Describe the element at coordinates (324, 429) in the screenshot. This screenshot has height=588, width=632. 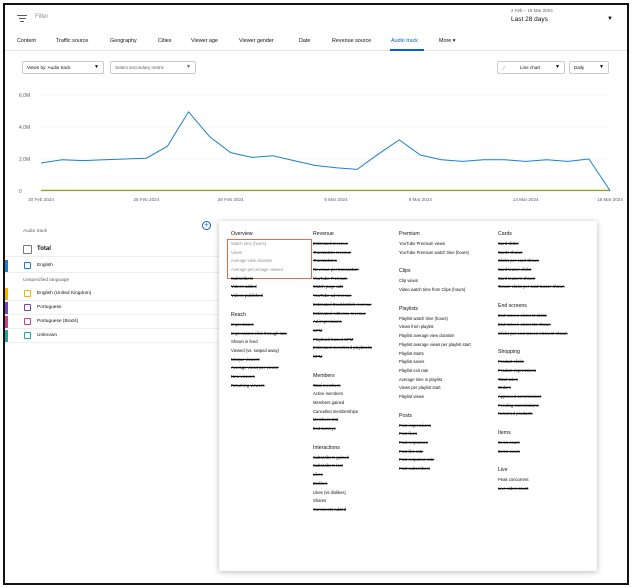
I see `metric-option: Exit surveys` at that location.